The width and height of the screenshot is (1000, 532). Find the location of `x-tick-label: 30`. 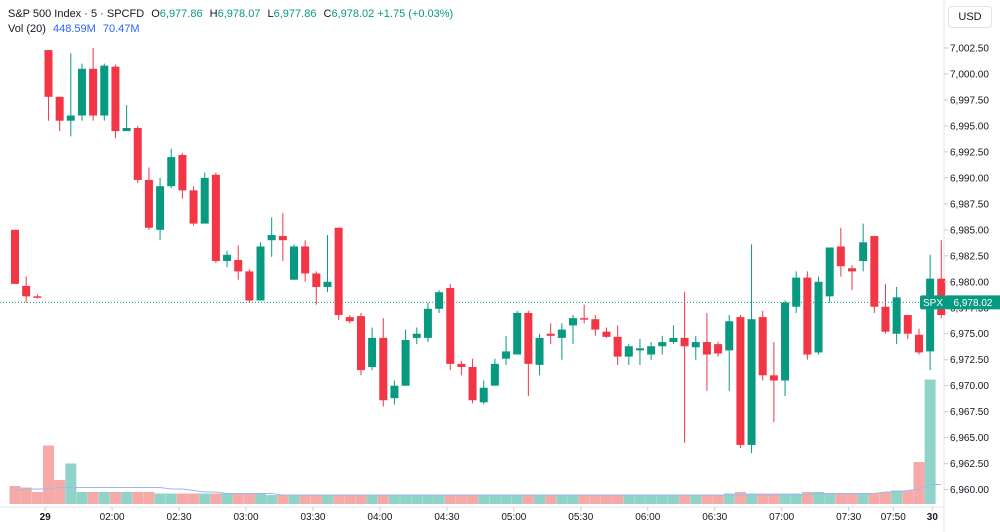

x-tick-label: 30 is located at coordinates (933, 517).